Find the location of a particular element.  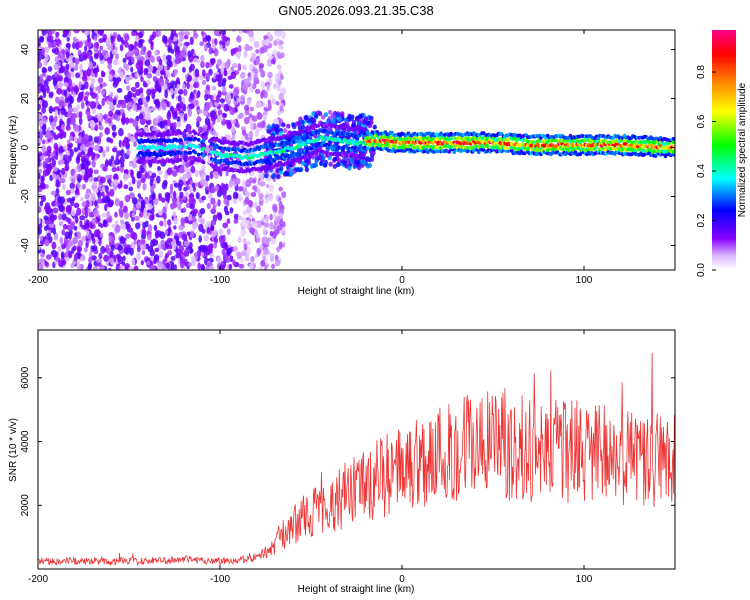

spectrogram-y-tick-label: -40 is located at coordinates (25, 245).